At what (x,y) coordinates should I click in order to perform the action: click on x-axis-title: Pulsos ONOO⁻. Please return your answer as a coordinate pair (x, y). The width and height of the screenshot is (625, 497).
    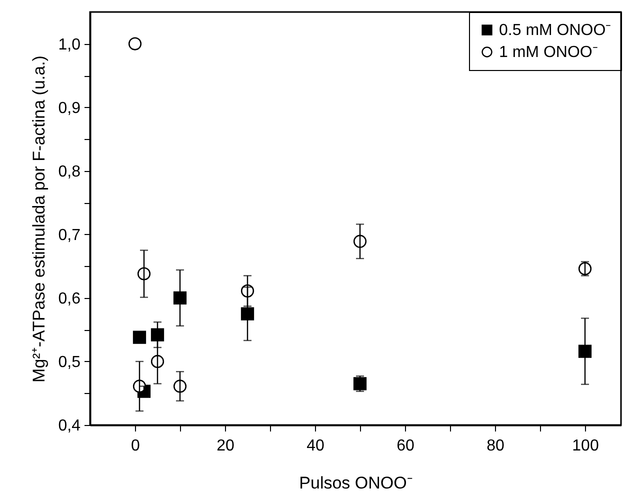
    Looking at the image, I should click on (356, 483).